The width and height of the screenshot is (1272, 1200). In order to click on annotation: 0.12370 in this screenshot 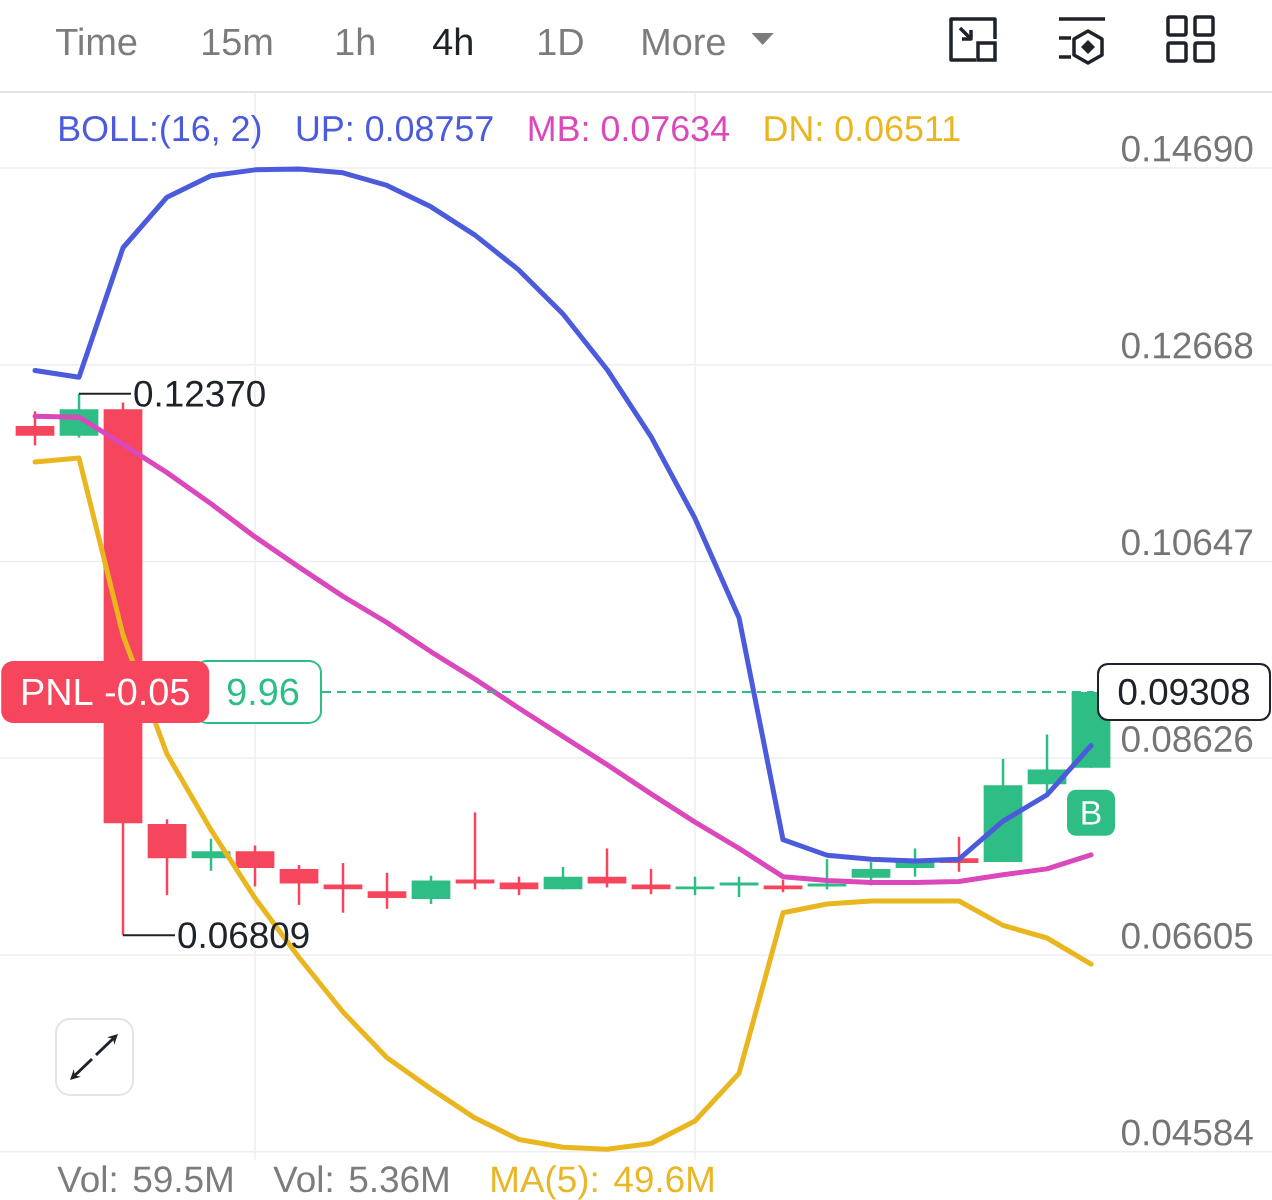, I will do `click(199, 393)`.